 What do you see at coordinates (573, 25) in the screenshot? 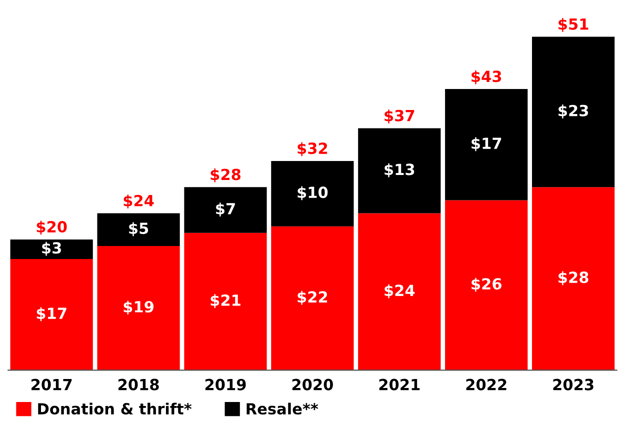
I see `total-label: $51` at bounding box center [573, 25].